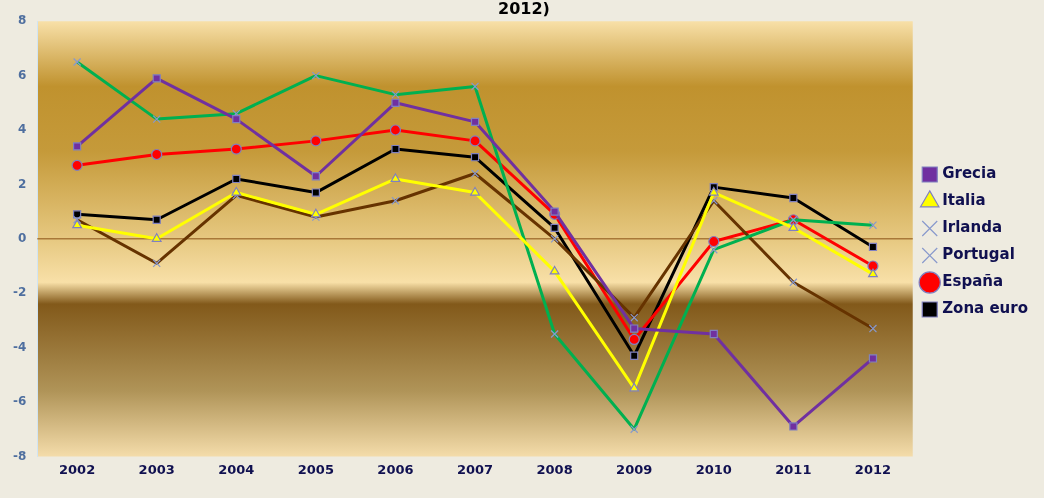 The image size is (1044, 498). I want to click on x-tick-label: 2008, so click(554, 469).